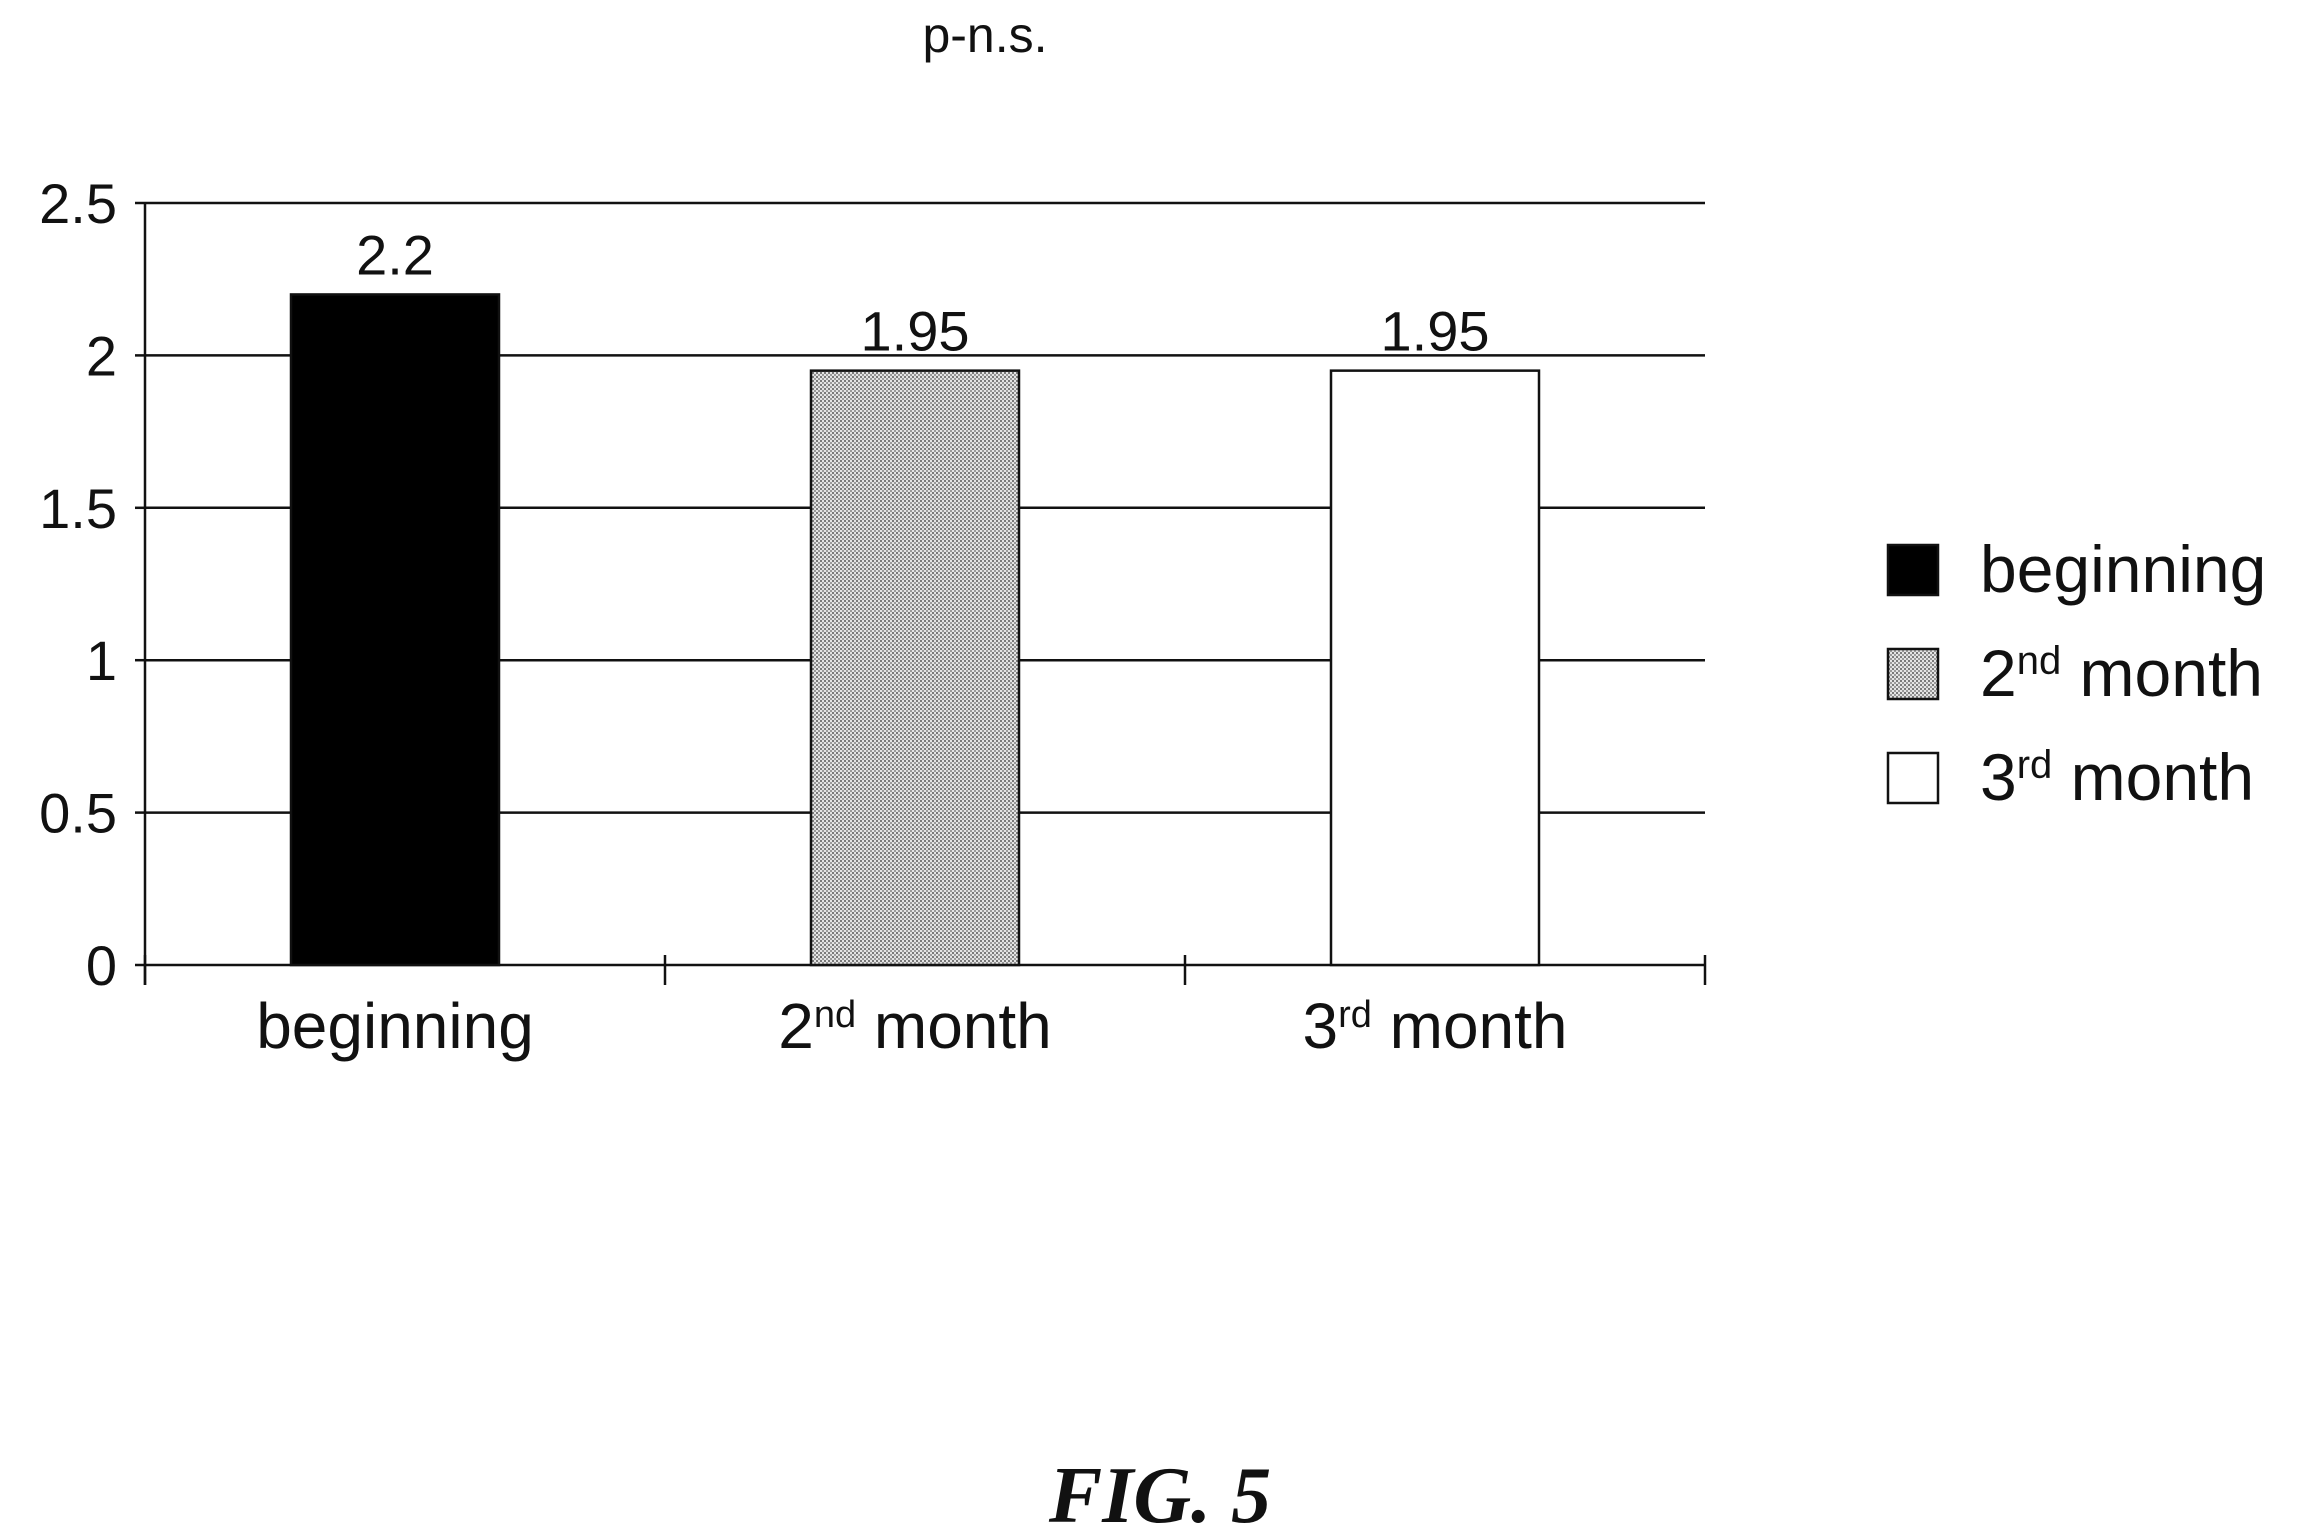 The width and height of the screenshot is (2324, 1540). What do you see at coordinates (101, 965) in the screenshot?
I see `y-tick-label: 0` at bounding box center [101, 965].